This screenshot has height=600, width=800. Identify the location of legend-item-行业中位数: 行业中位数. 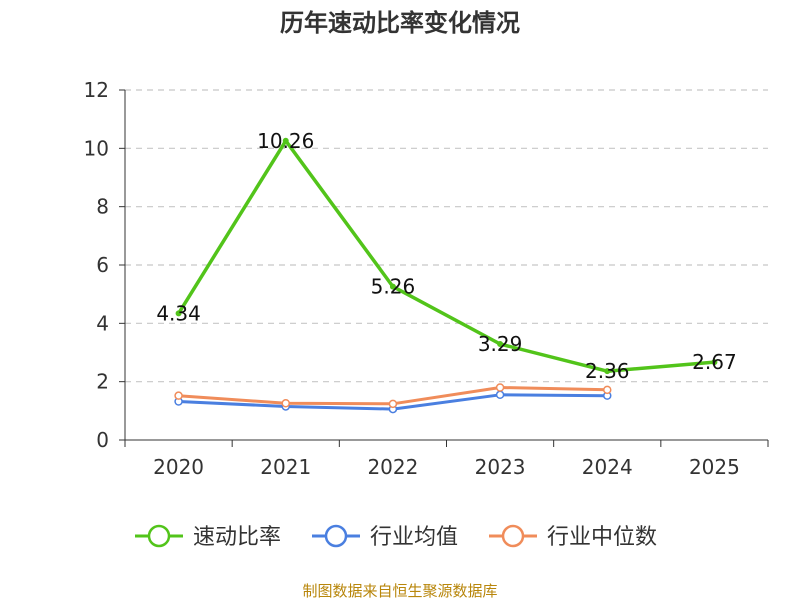
(573, 537).